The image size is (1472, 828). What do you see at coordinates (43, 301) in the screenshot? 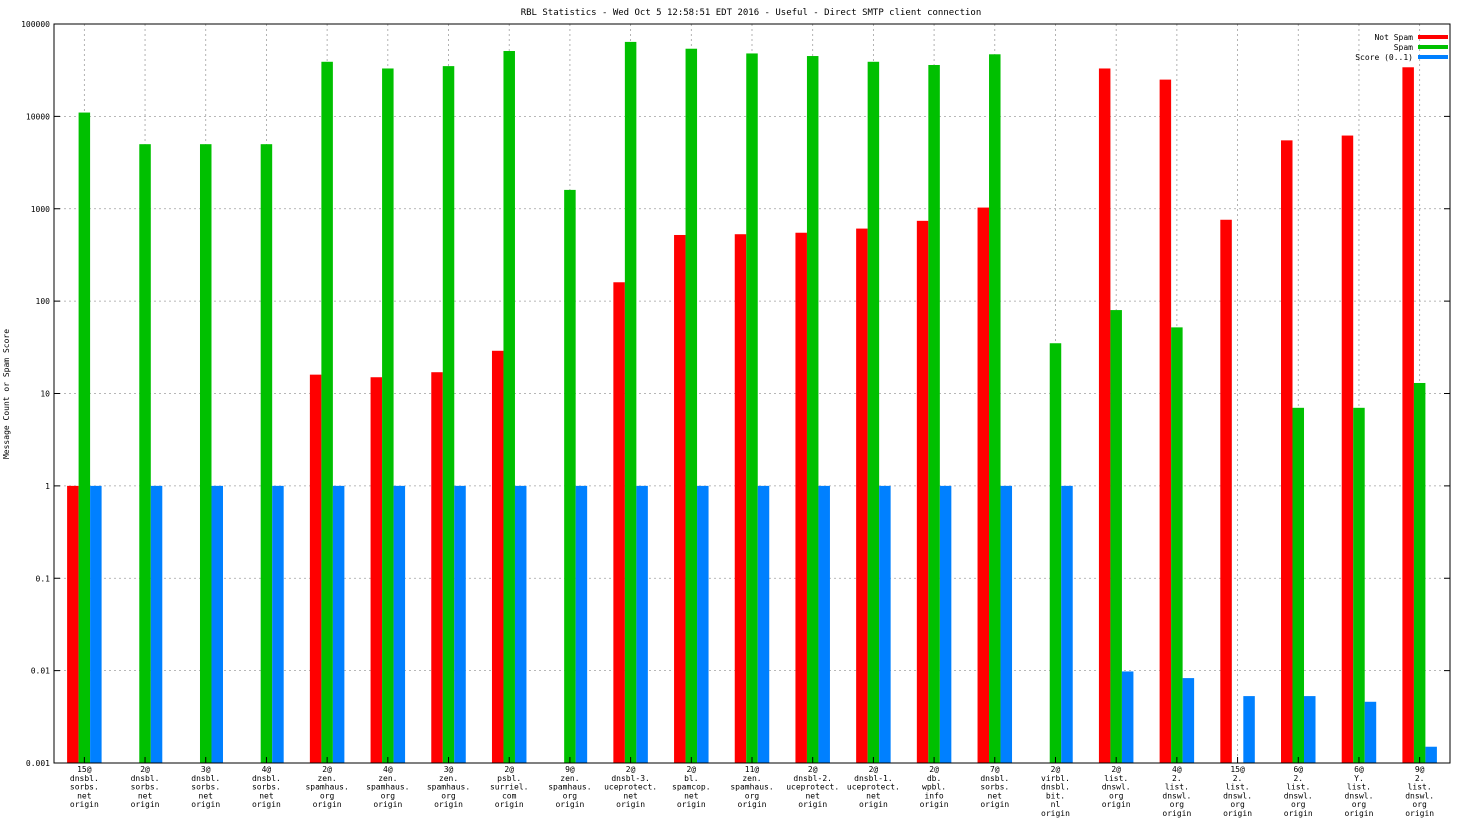
I see `y-tick-label: 100` at bounding box center [43, 301].